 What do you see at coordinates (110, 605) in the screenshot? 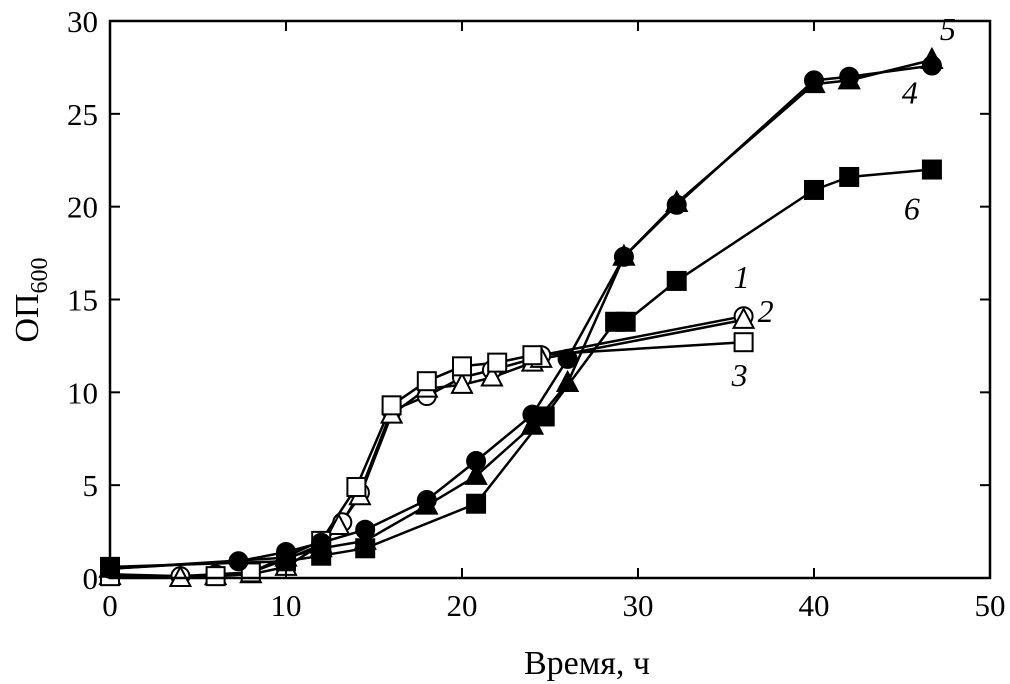
I see `x-tick-label-0: 0` at bounding box center [110, 605].